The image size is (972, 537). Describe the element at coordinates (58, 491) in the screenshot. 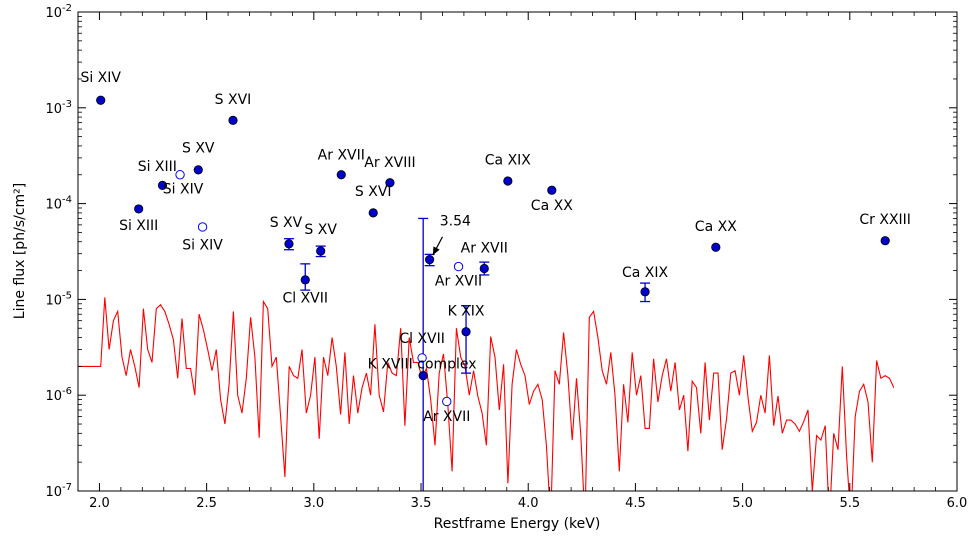

I see `y-tick-label: 10⁻⁷` at that location.